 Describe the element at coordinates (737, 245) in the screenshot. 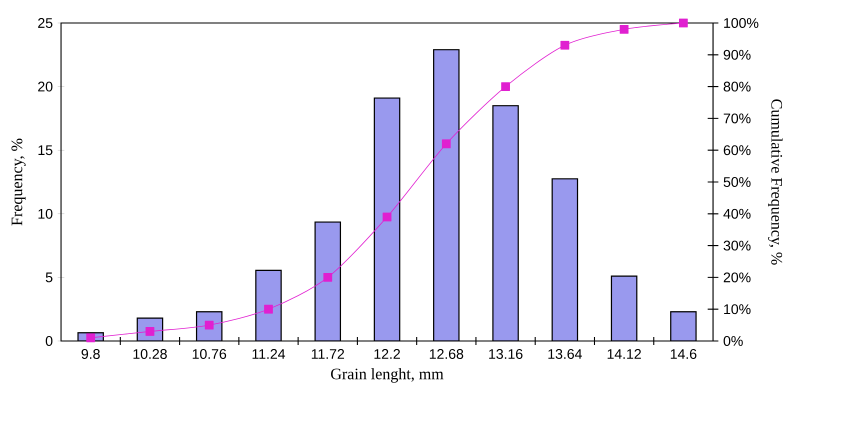

I see `y2-tick-label: 30%` at that location.